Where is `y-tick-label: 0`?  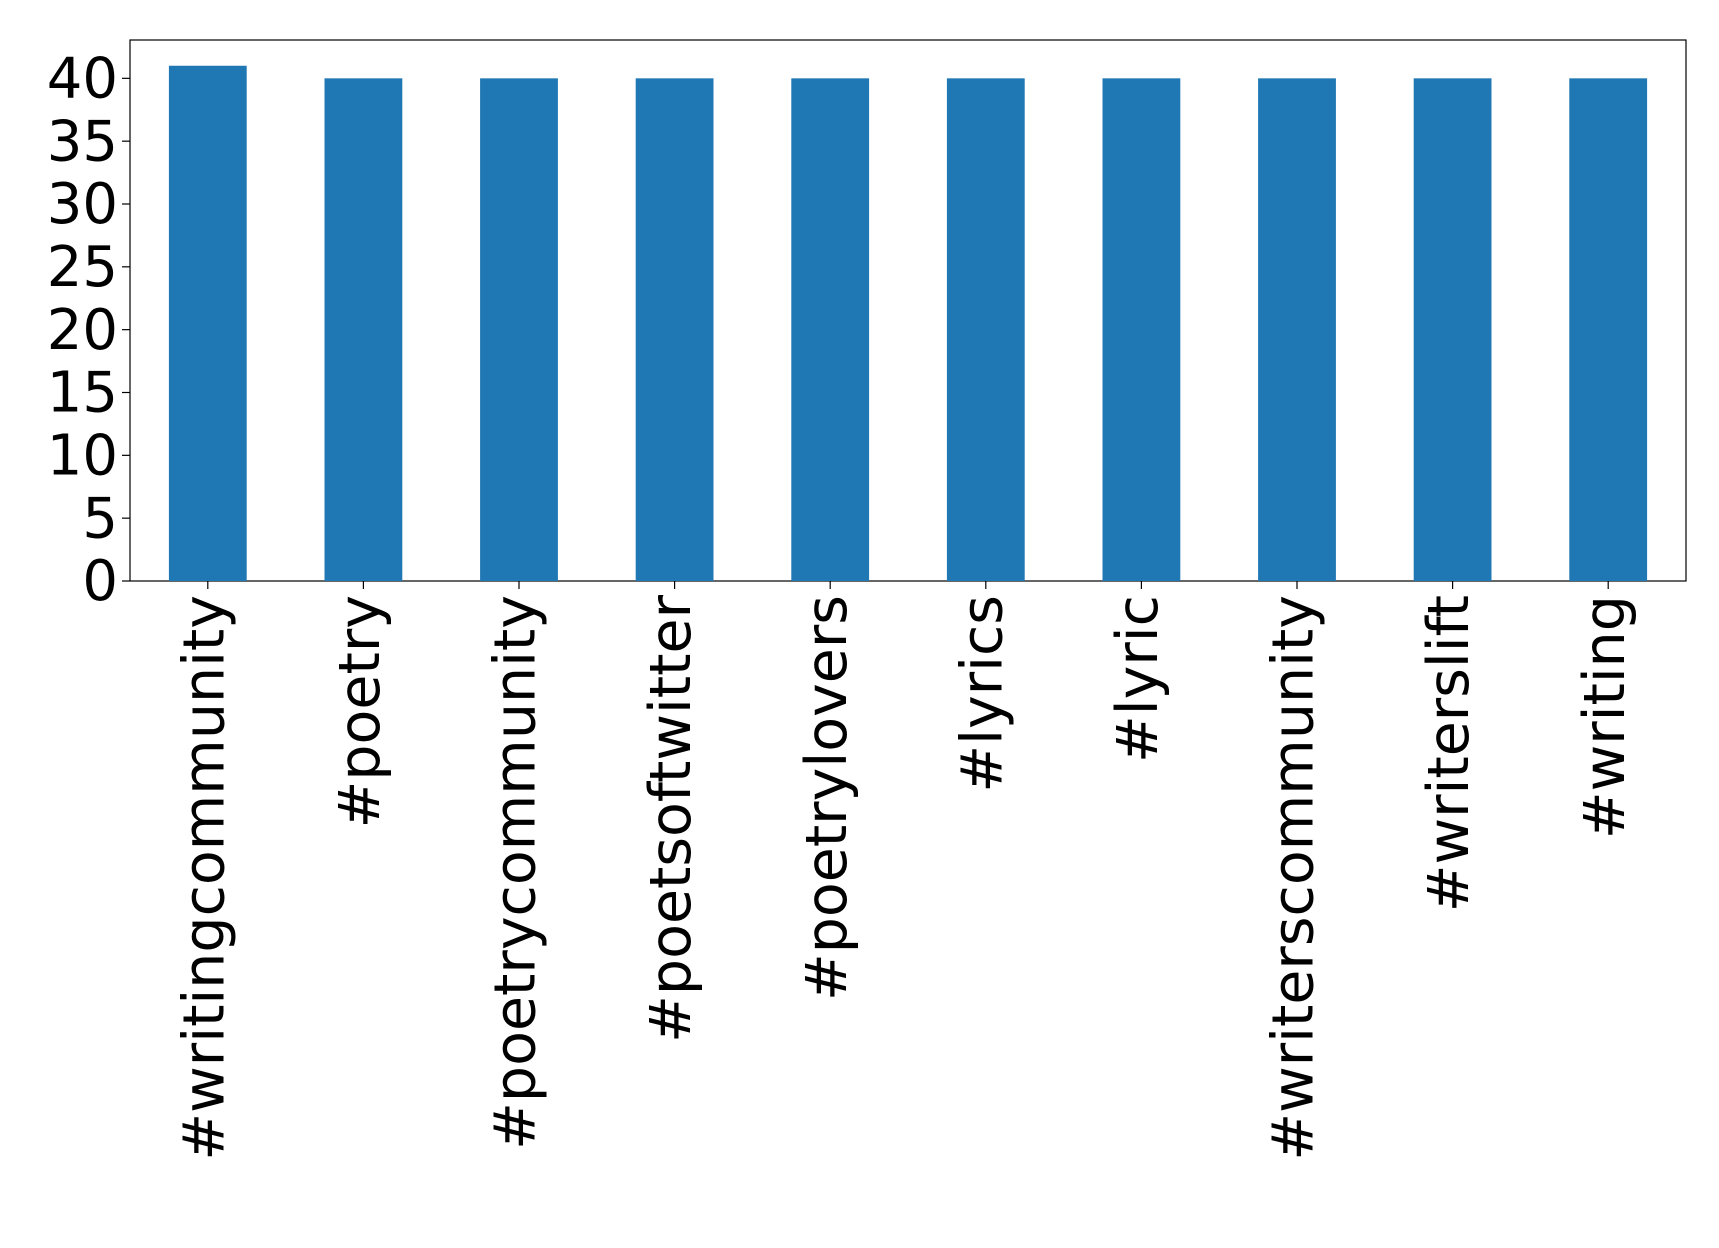
y-tick-label: 0 is located at coordinates (100, 581).